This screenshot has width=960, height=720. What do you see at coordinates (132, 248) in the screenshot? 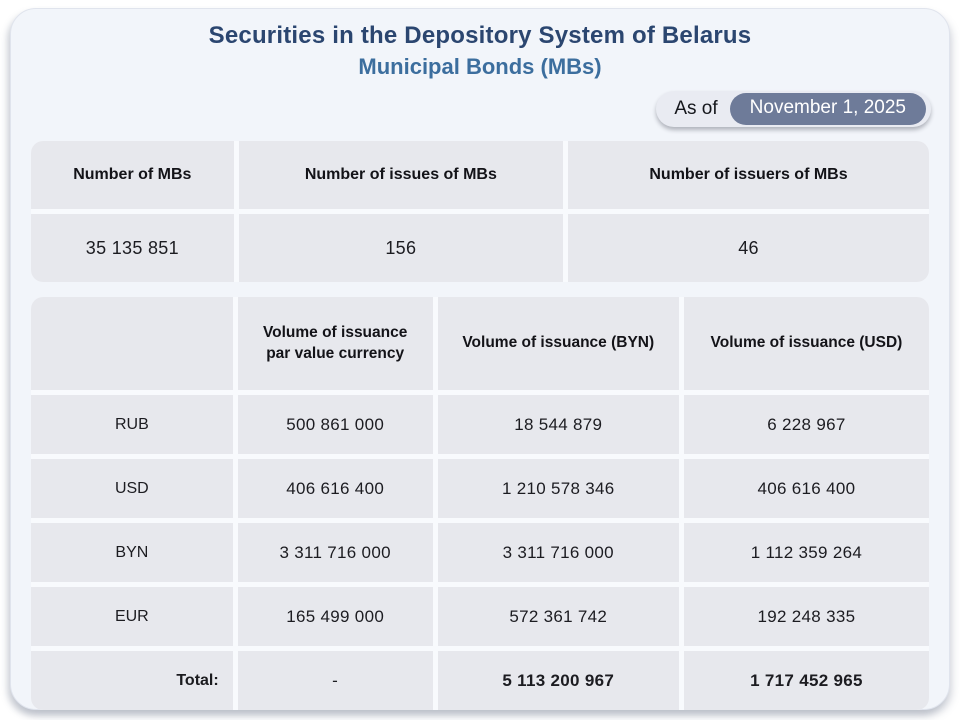
I see `summary-value-number-of-mbs: 35 135 851` at bounding box center [132, 248].